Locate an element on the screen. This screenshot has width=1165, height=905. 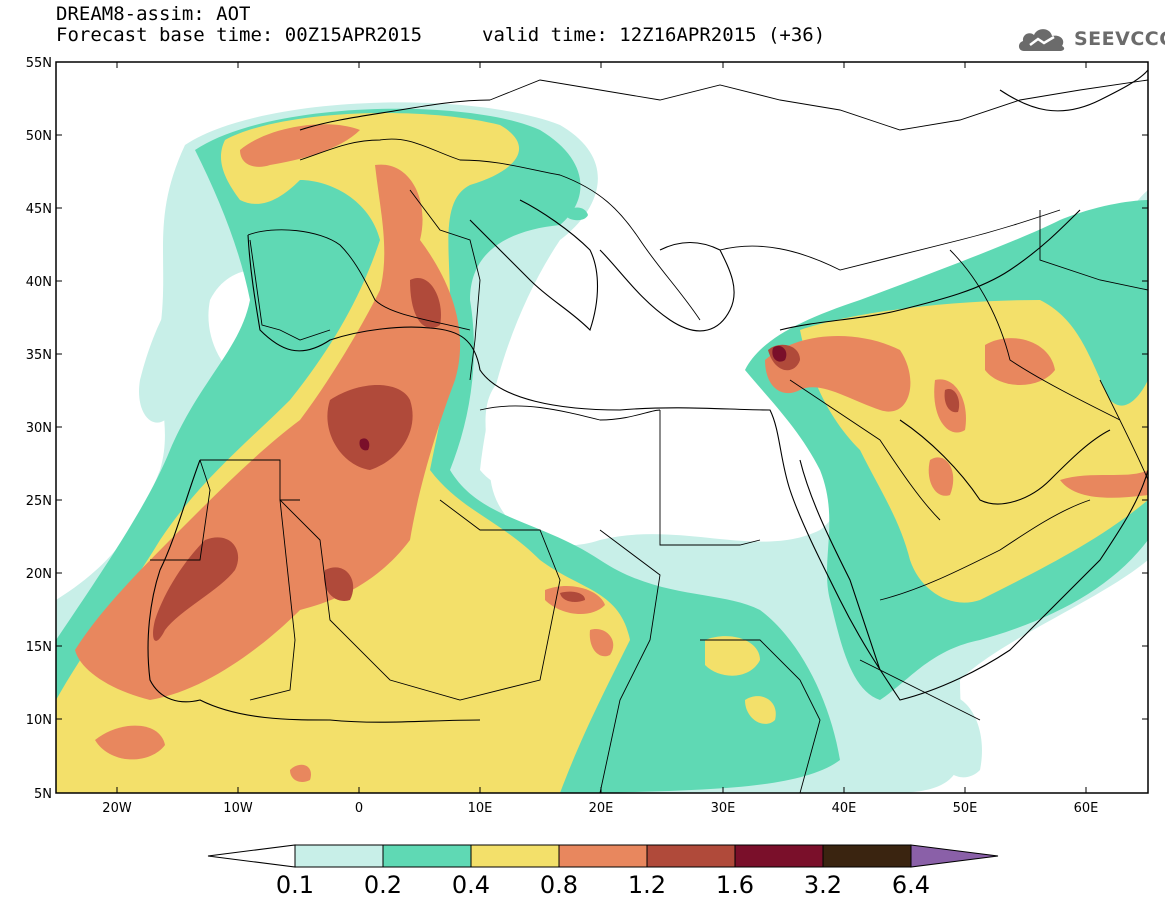
lat-label: 25N is located at coordinates (39, 501).